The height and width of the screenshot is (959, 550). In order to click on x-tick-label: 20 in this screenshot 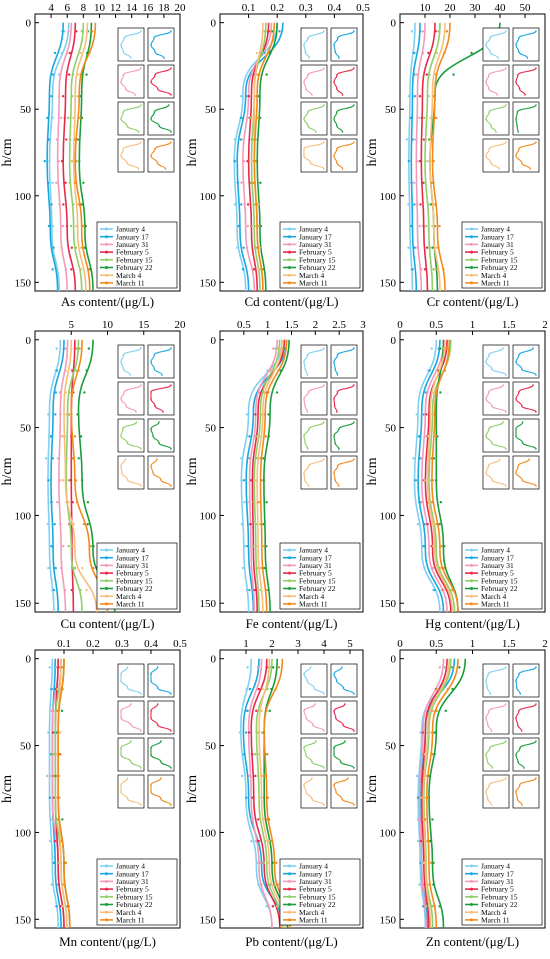, I will do `click(181, 8)`.